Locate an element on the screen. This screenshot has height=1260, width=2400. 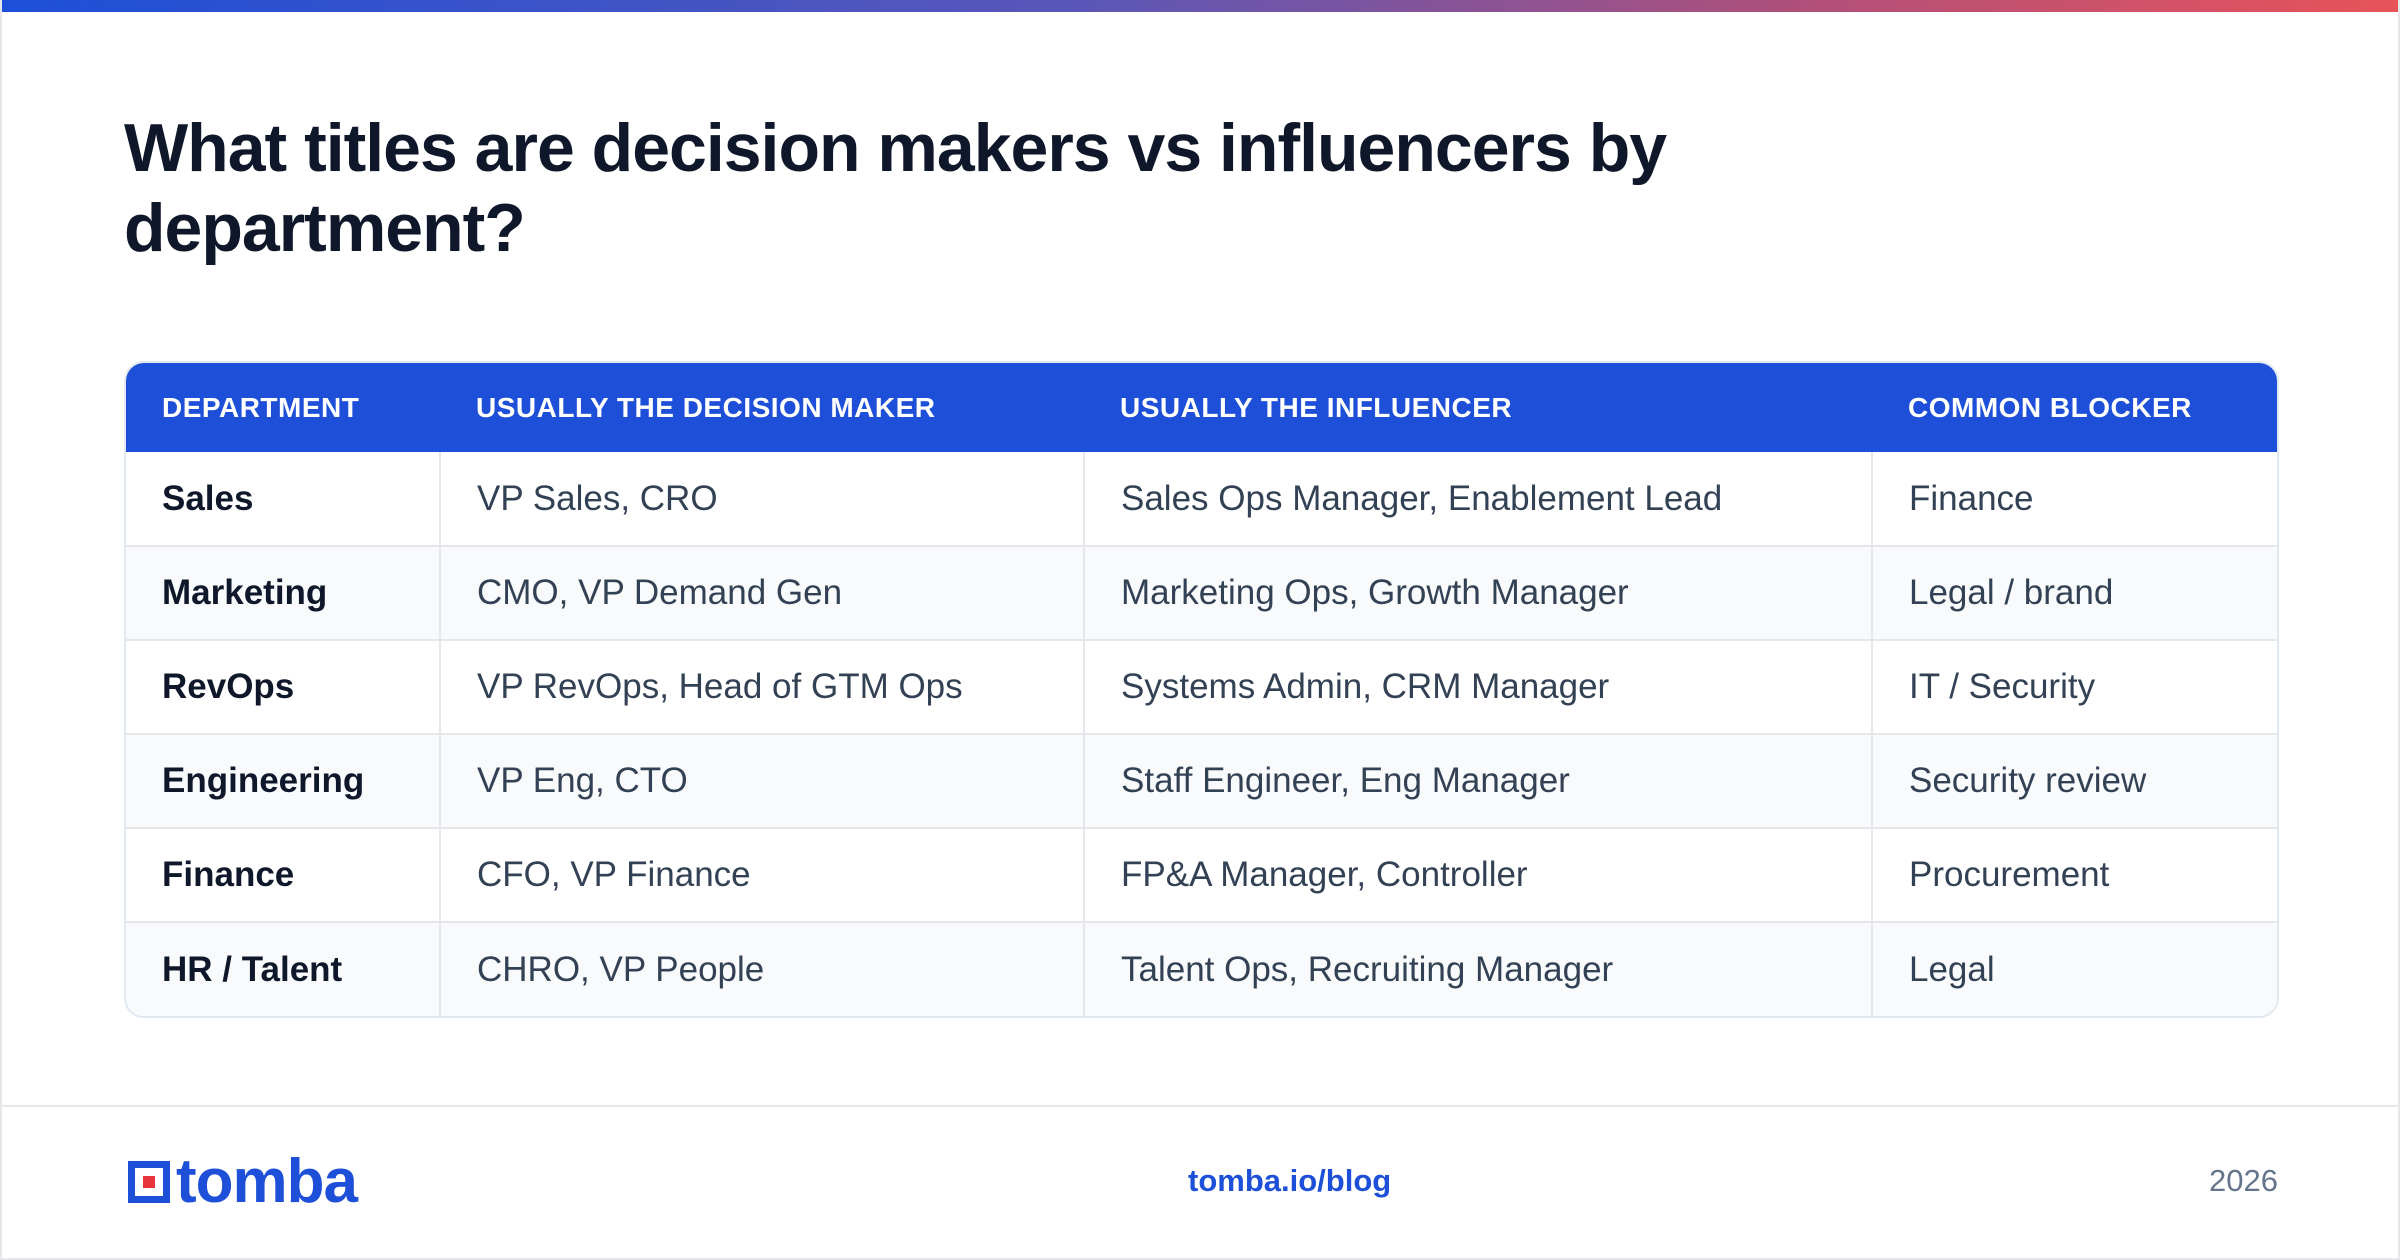
tomba-logo: tomba is located at coordinates (241, 1181).